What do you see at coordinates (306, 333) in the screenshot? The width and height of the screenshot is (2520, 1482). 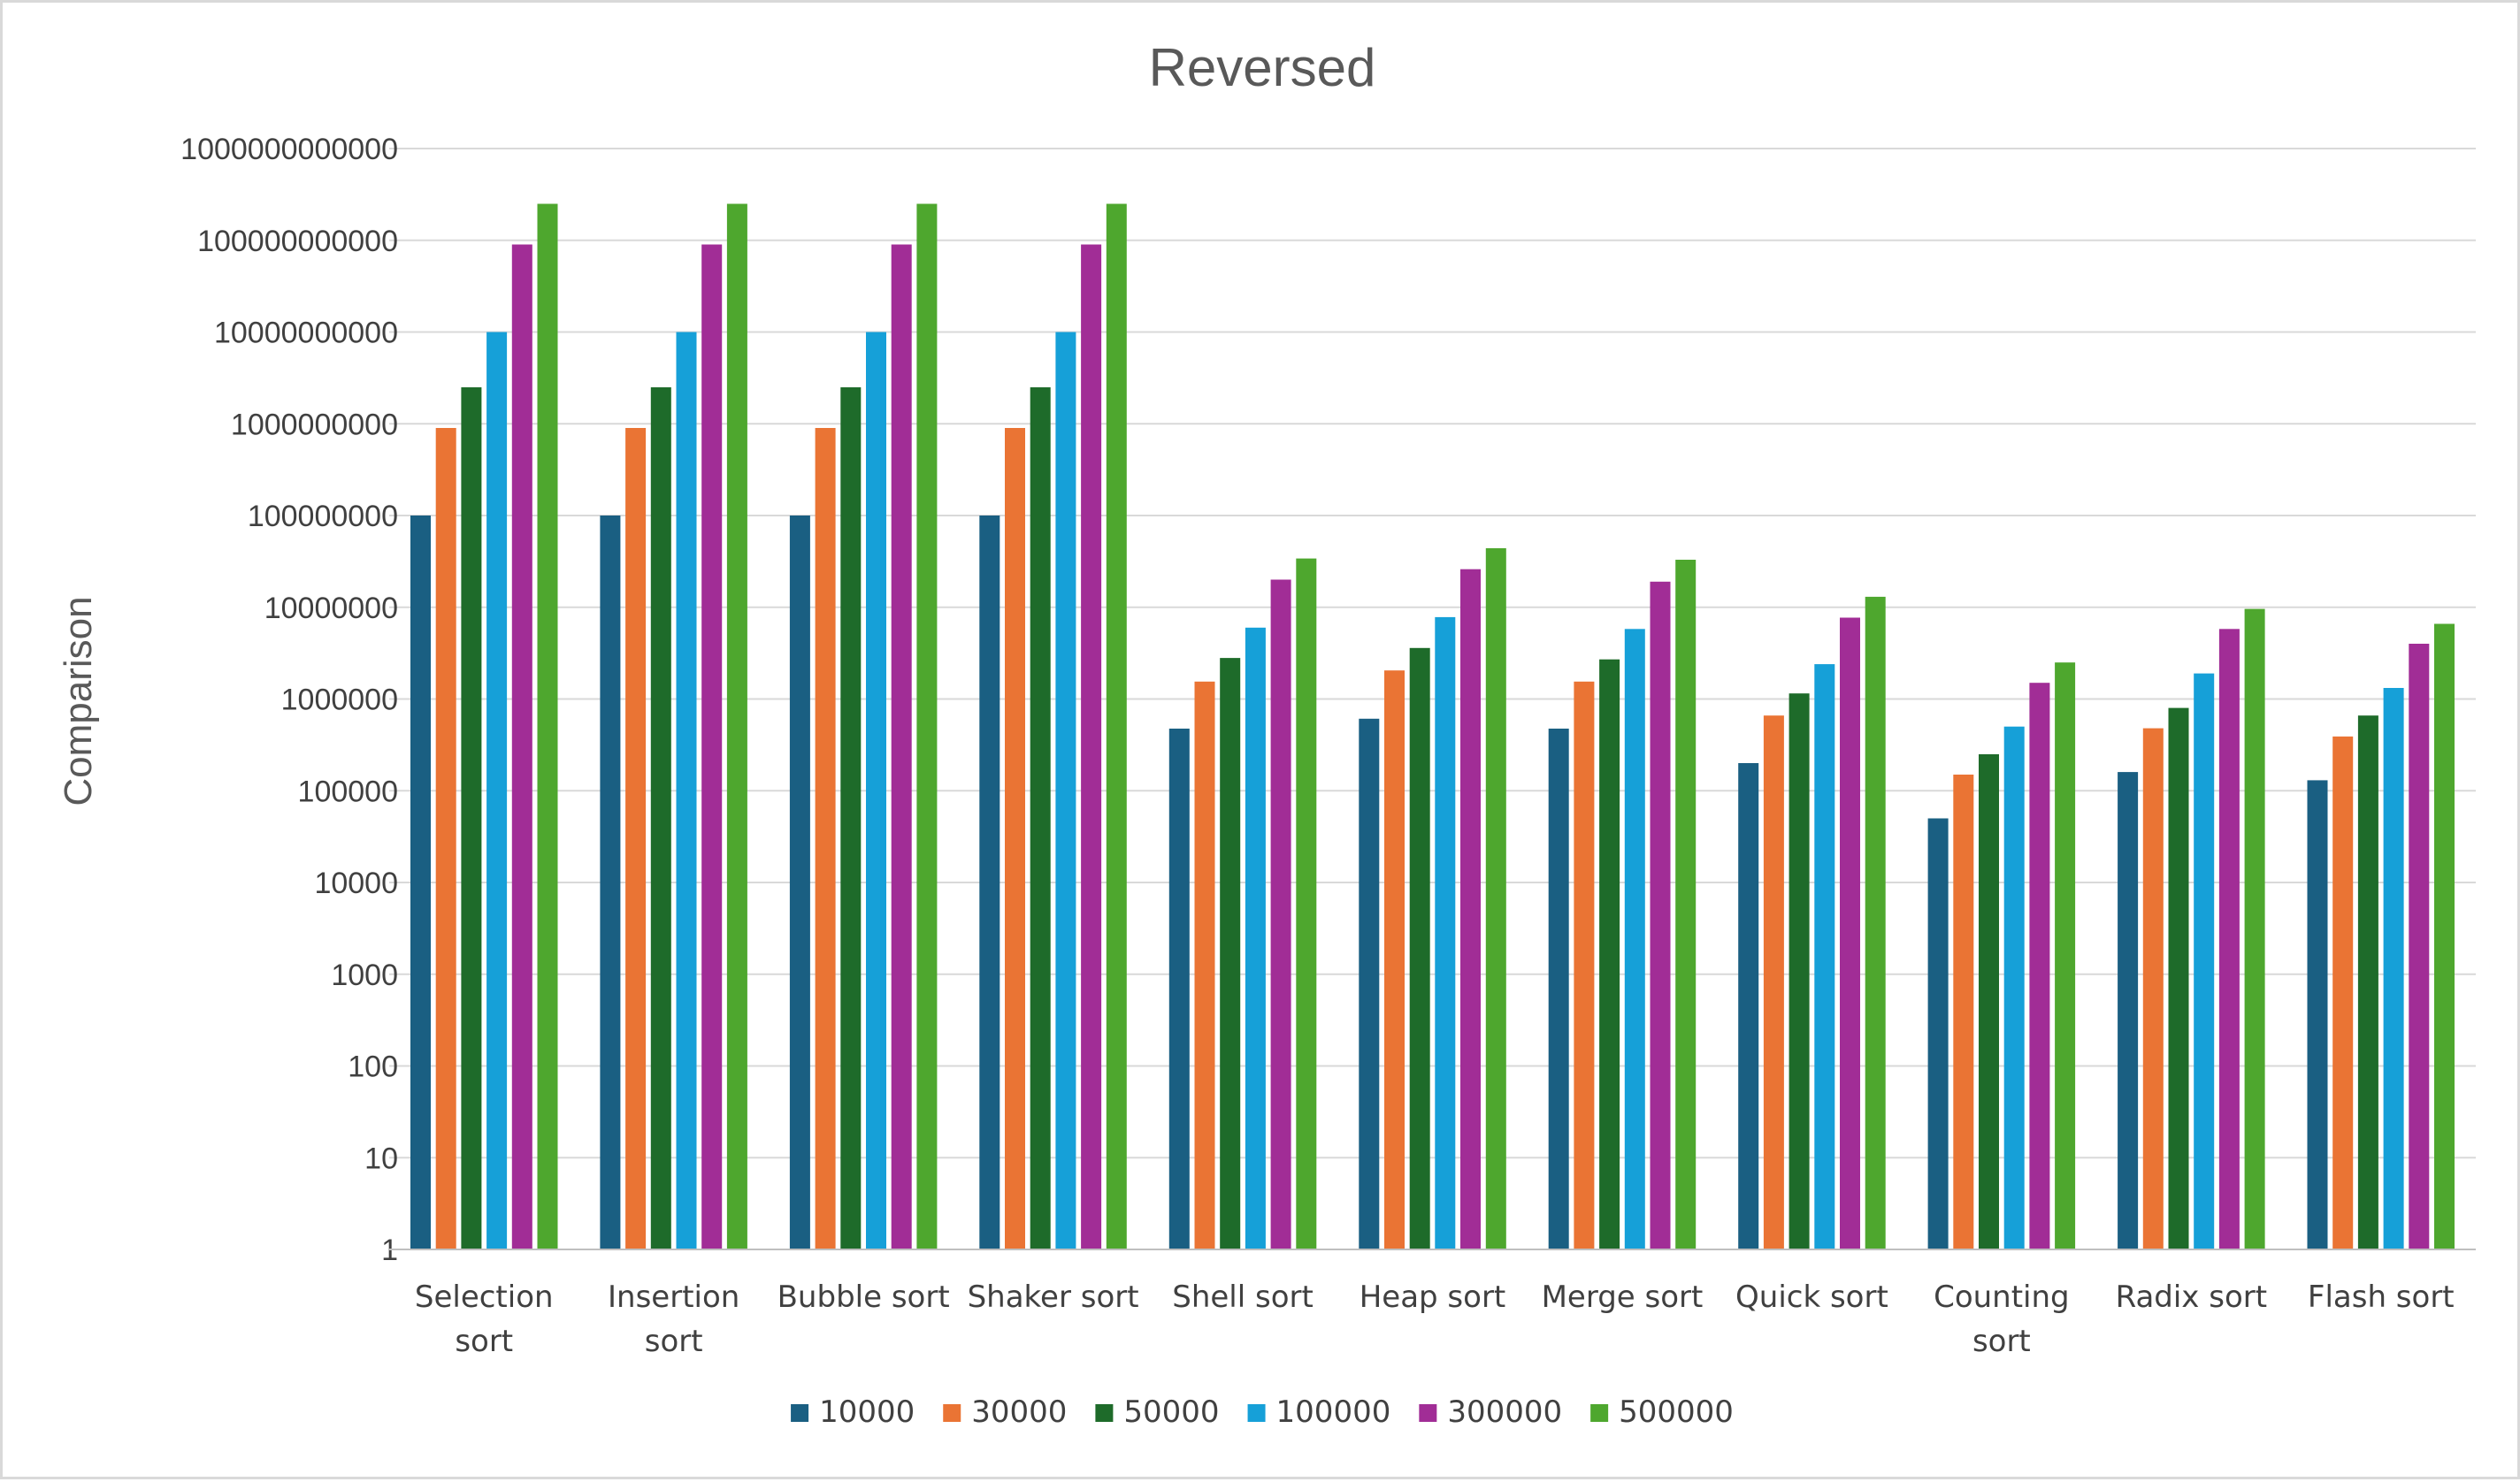 I see `y-tick-label: 10000000000` at bounding box center [306, 333].